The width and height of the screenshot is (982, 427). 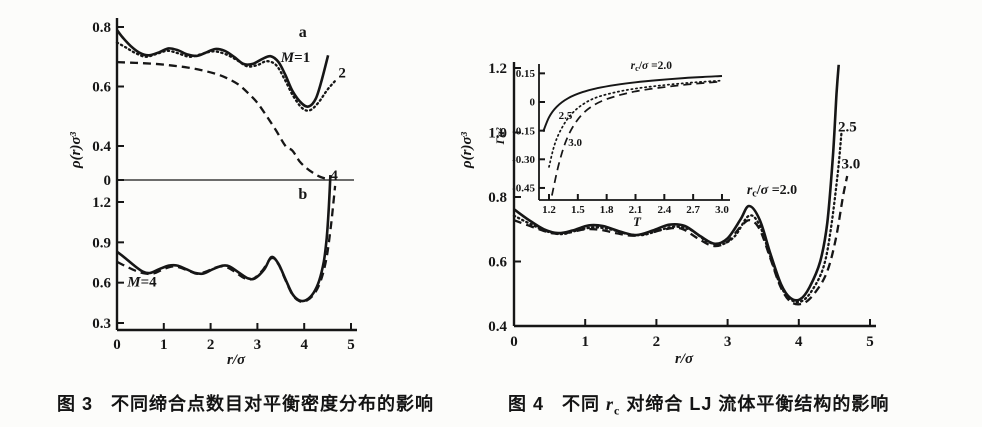 I want to click on svg-text: 2.7, so click(x=693, y=210).